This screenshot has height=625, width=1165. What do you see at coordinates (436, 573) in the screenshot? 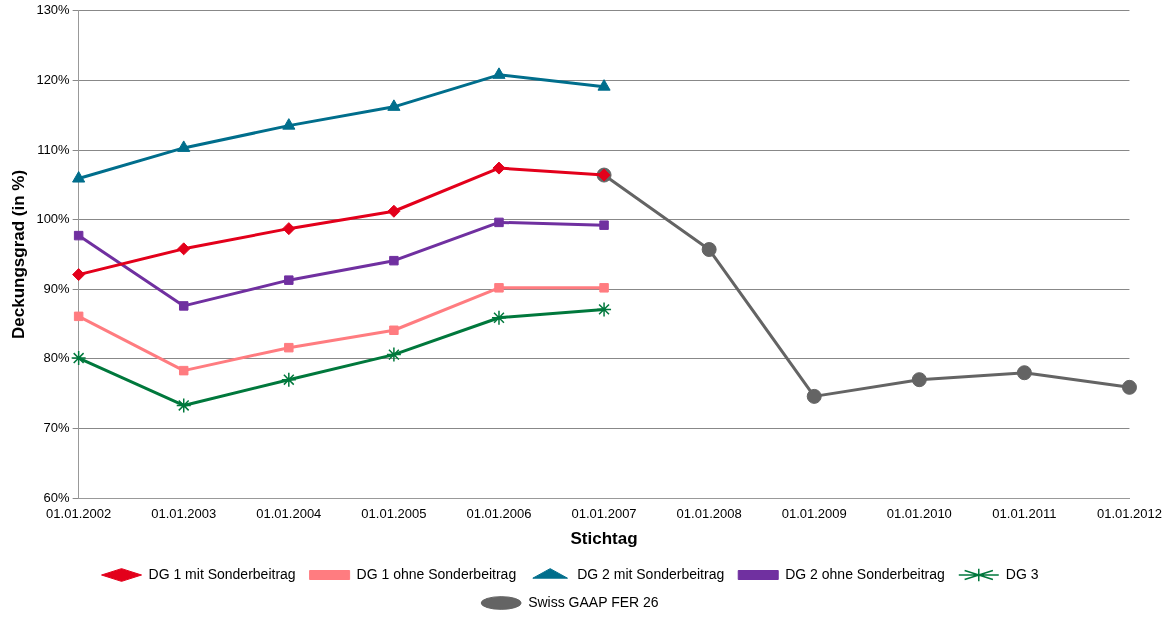
I see `legend-label: DG 1 ohne Sonderbeitrag` at bounding box center [436, 573].